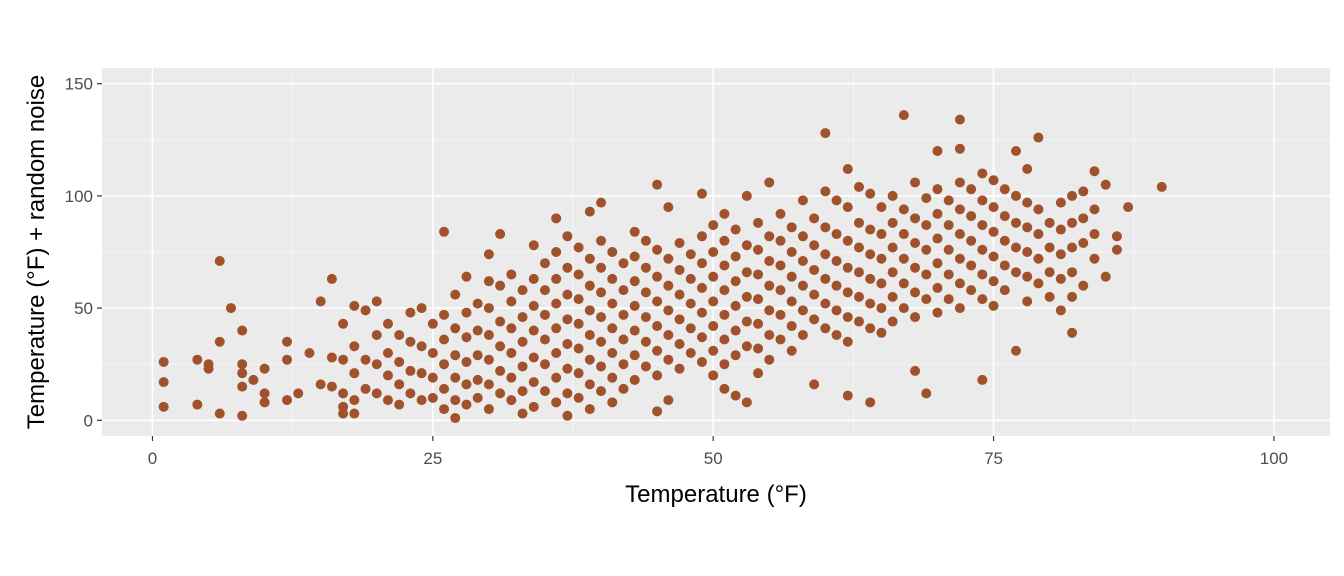 This screenshot has height=576, width=1344. I want to click on x-tick-label: 100, so click(1274, 458).